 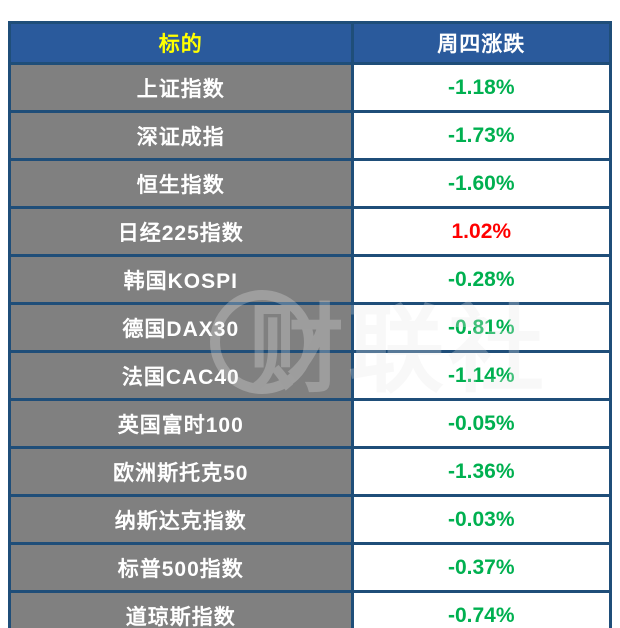 I want to click on change-value-cell: -0.74%, so click(x=481, y=609).